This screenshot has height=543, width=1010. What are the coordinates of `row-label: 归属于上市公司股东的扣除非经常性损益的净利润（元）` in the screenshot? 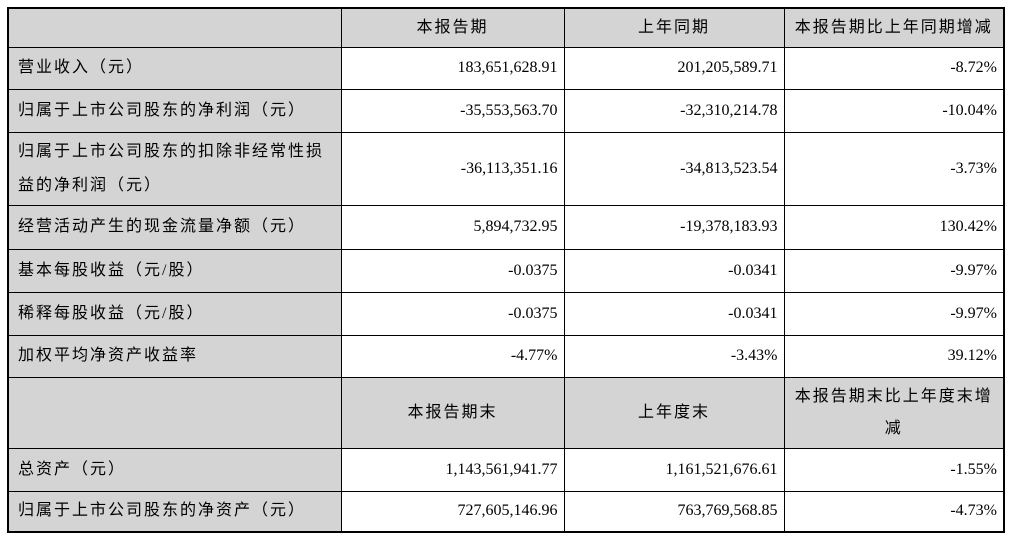 It's located at (174, 168).